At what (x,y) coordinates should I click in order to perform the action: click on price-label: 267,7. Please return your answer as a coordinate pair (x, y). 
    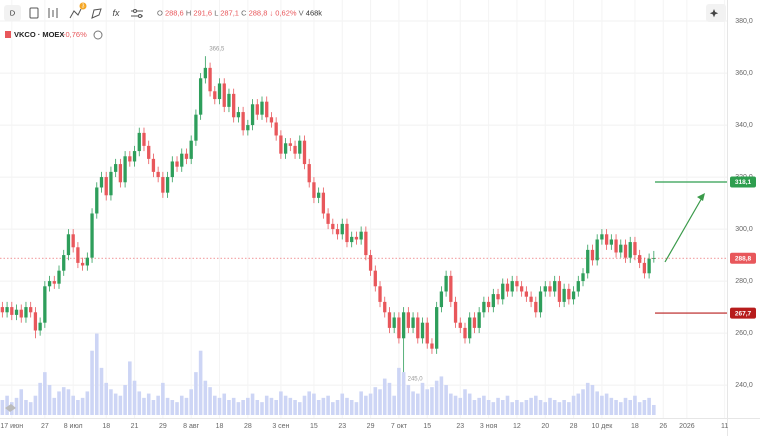
    Looking at the image, I should click on (743, 313).